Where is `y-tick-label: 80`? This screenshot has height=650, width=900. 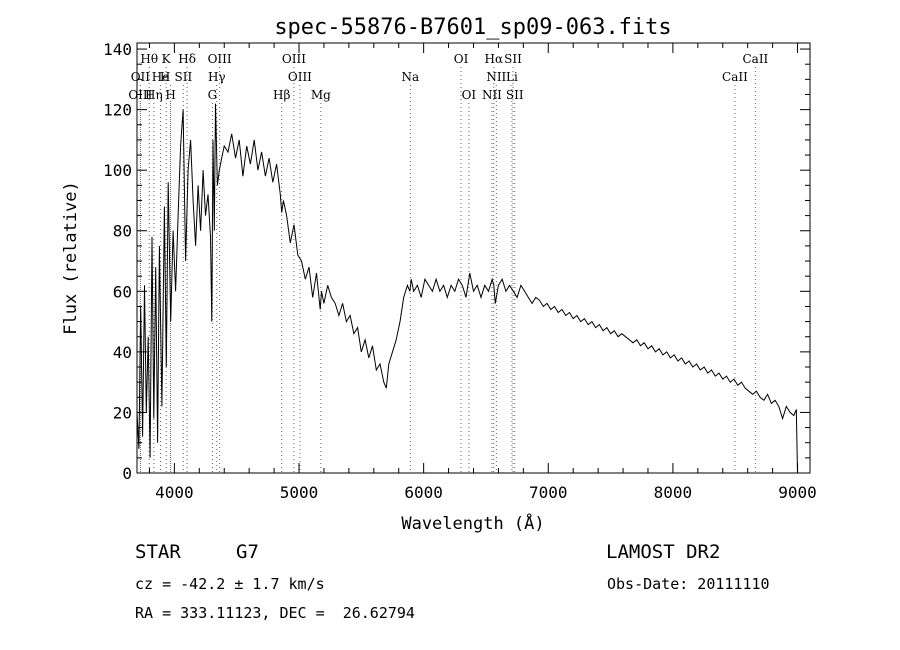
y-tick-label: 80 is located at coordinates (122, 231).